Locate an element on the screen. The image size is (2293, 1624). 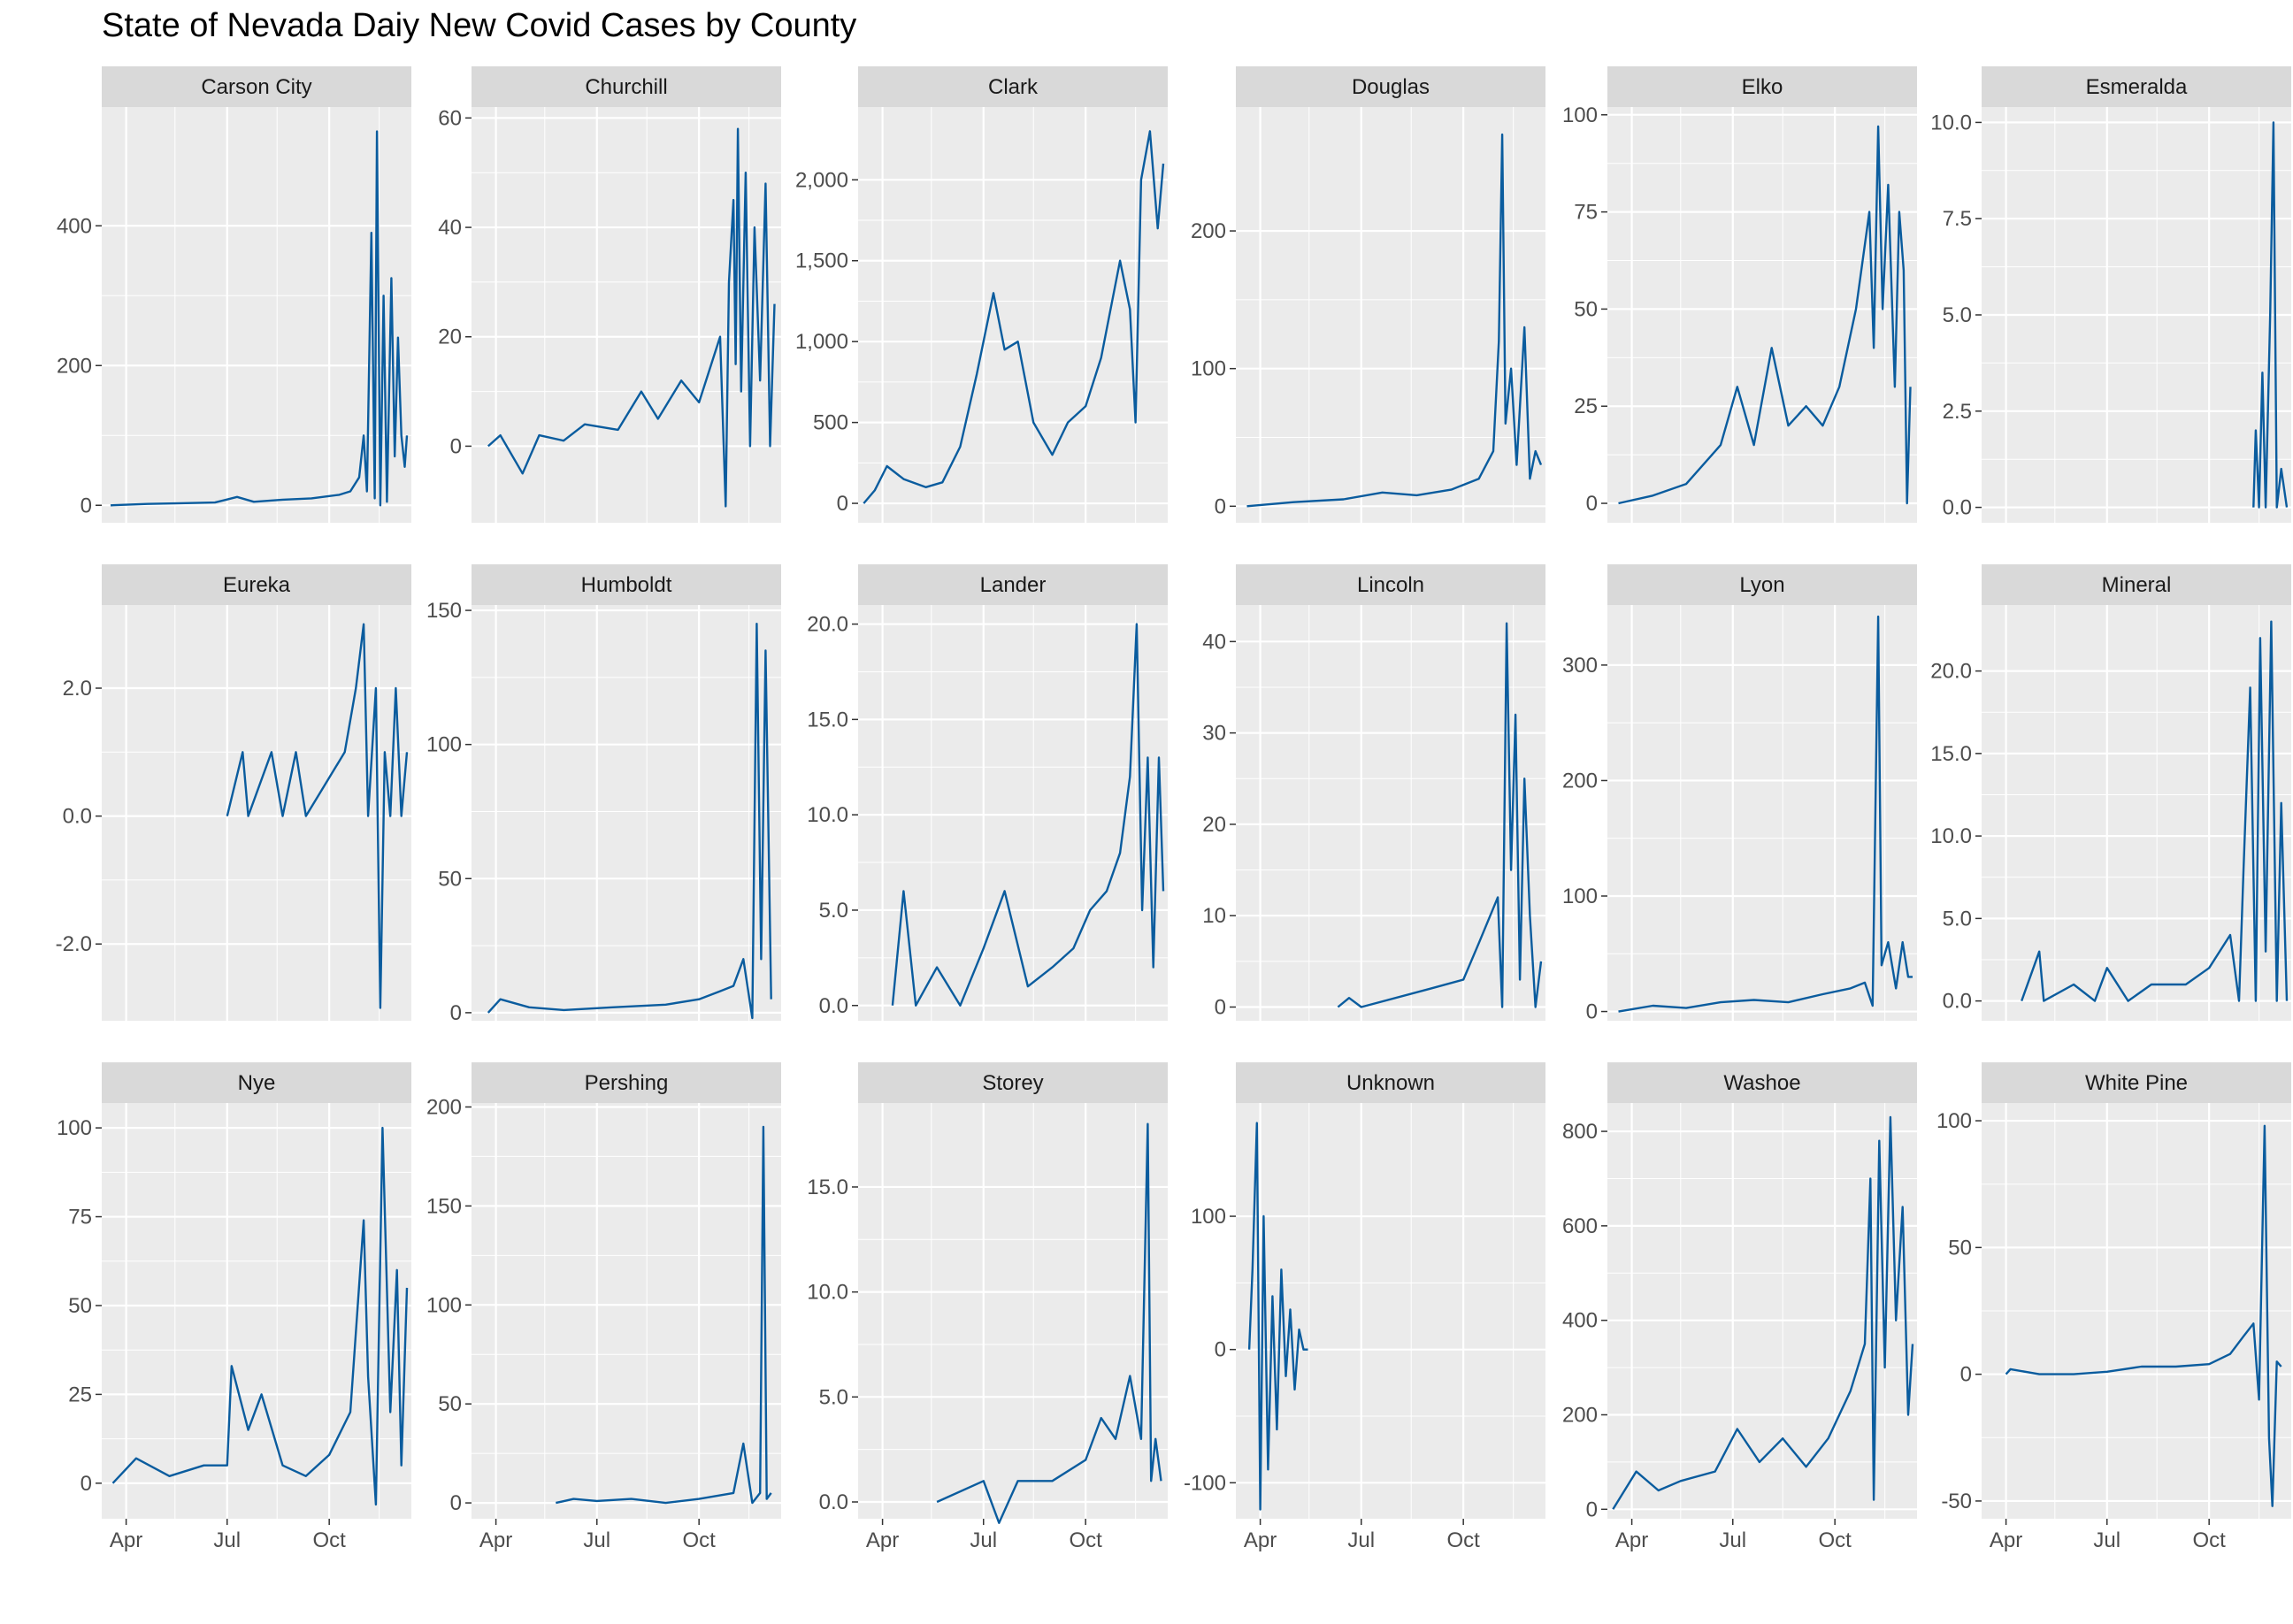
series-line-storey is located at coordinates (1049, 1323).